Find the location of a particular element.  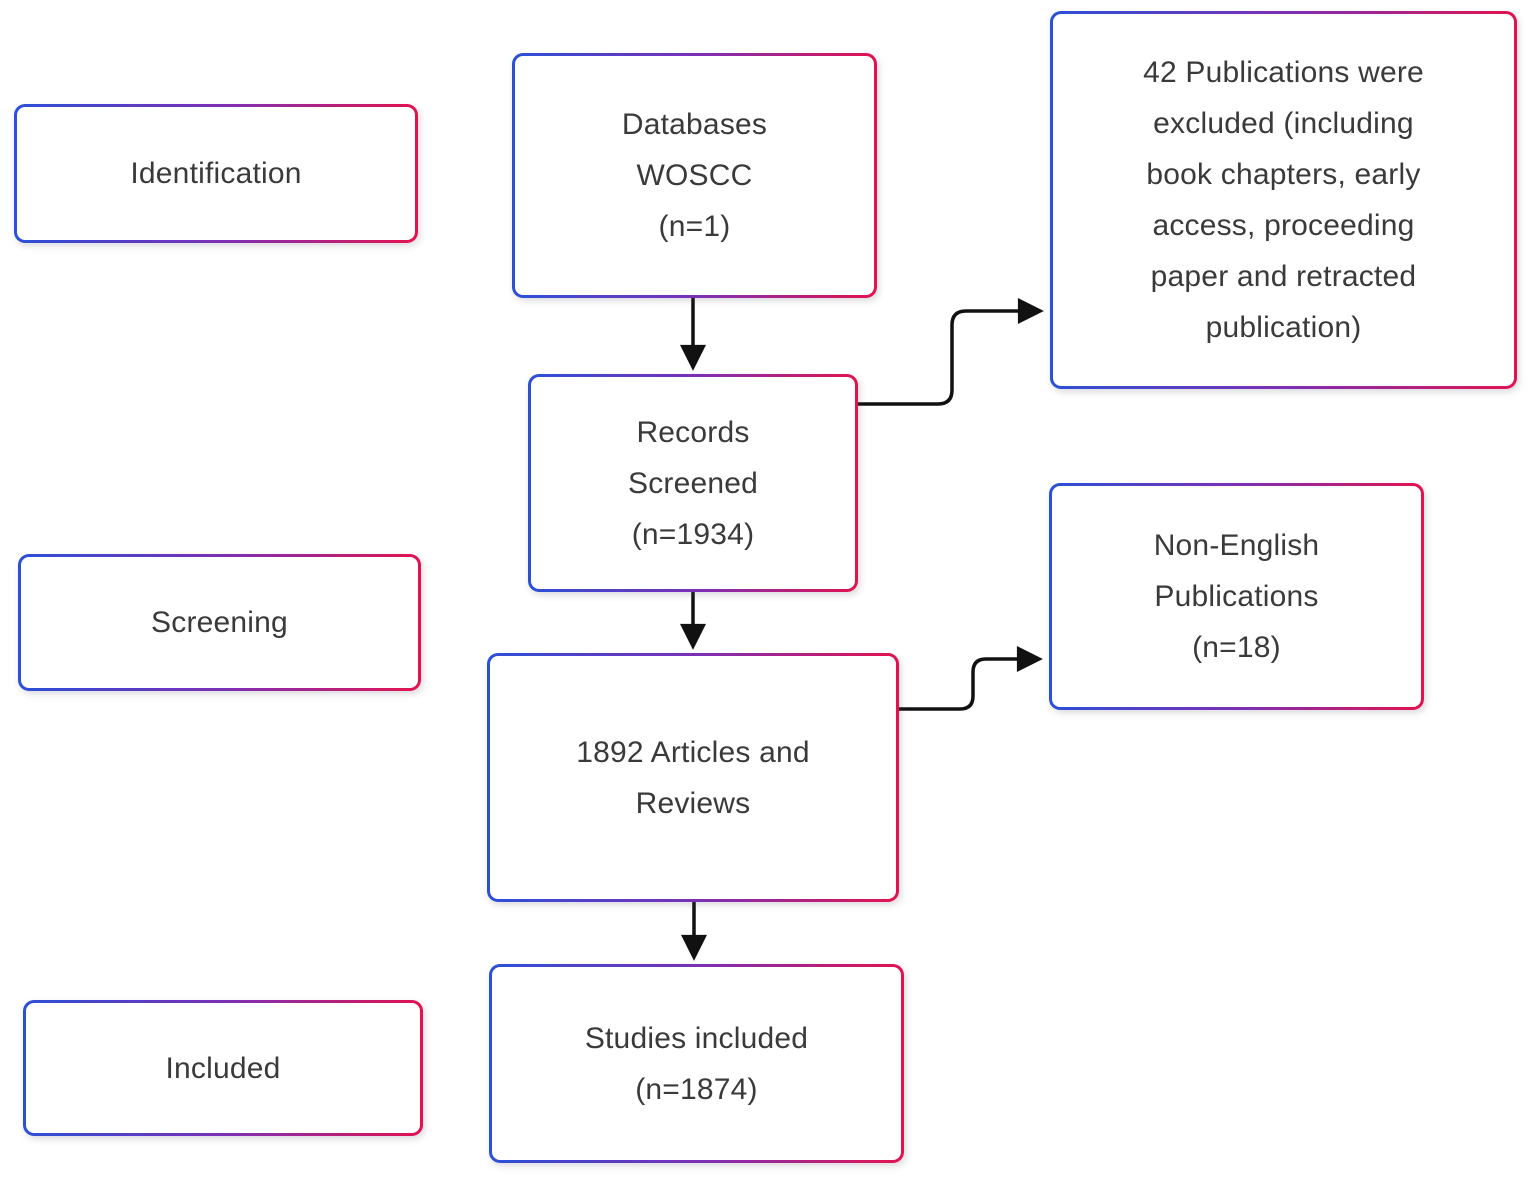

stage-label-included: Included is located at coordinates (223, 1068).